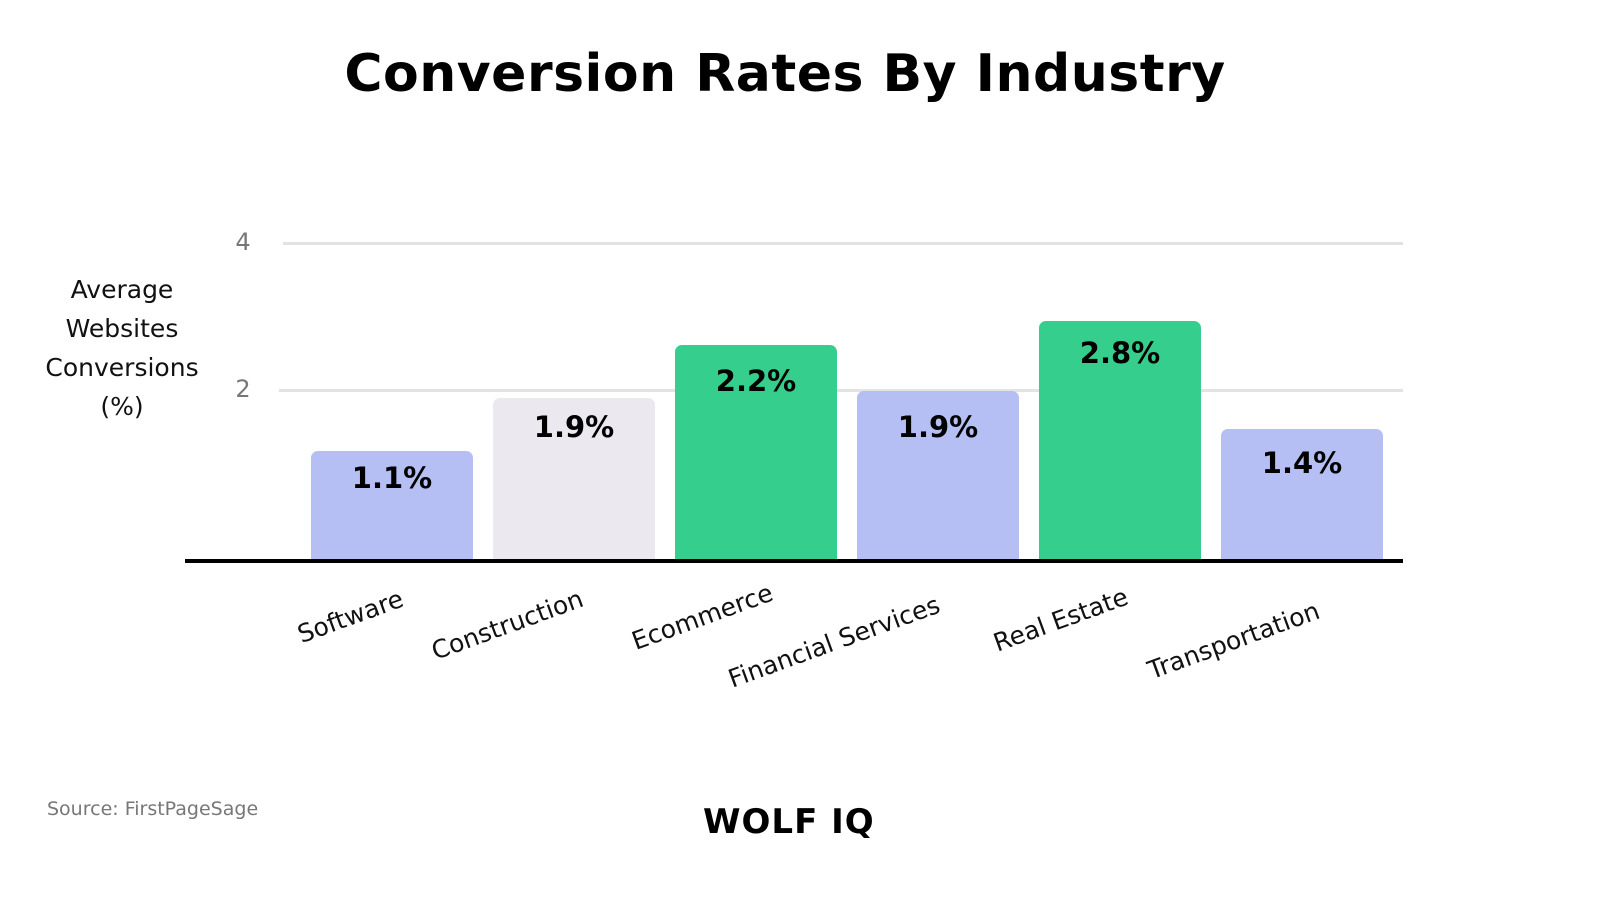 The width and height of the screenshot is (1600, 900). What do you see at coordinates (785, 74) in the screenshot?
I see `chart-title: Conversion Rates By Industry` at bounding box center [785, 74].